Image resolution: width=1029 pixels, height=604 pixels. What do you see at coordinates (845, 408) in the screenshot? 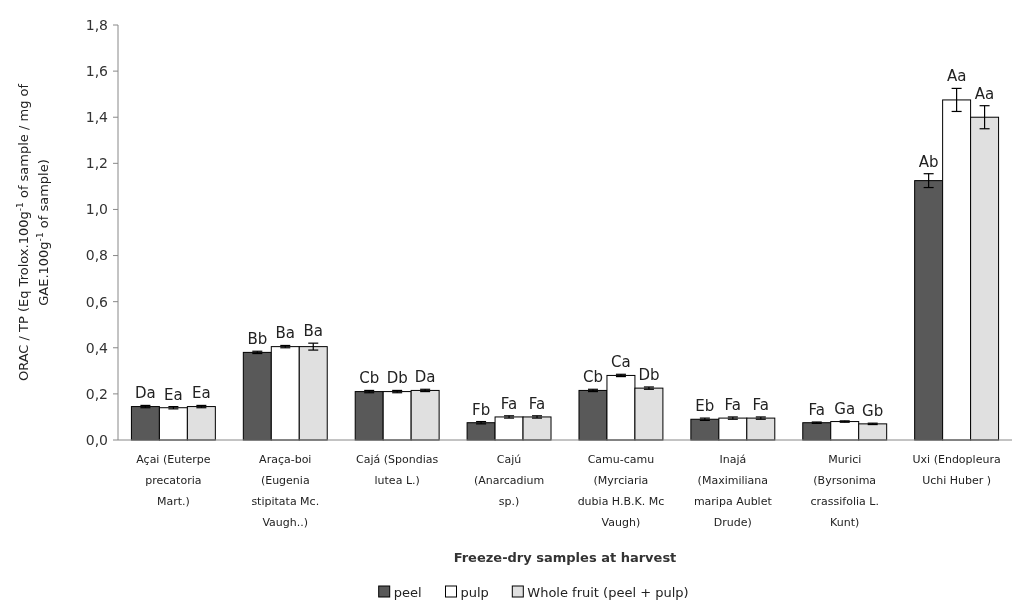
I see `annotation: Ga` at bounding box center [845, 408].